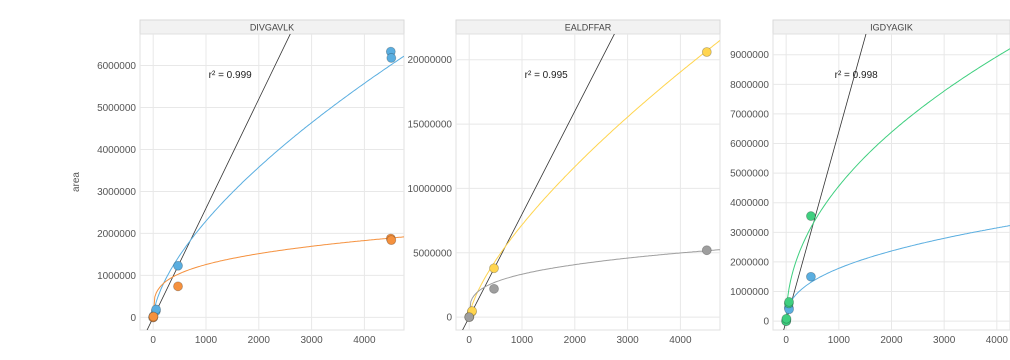 This screenshot has height=360, width=1010. Describe the element at coordinates (430, 125) in the screenshot. I see `y-tick-label: 15000000` at that location.